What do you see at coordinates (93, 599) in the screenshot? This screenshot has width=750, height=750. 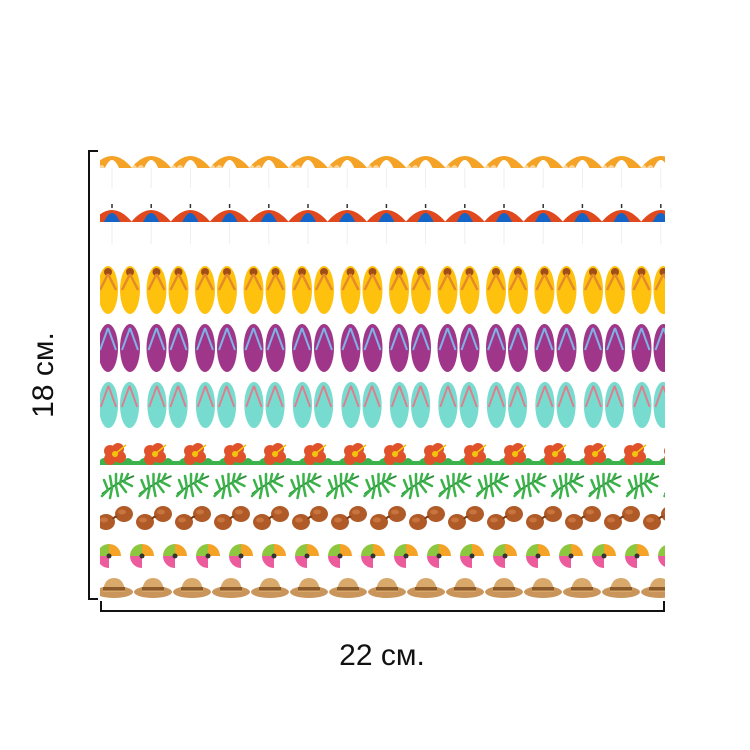 I see `height-bracket-bottom-tick` at bounding box center [93, 599].